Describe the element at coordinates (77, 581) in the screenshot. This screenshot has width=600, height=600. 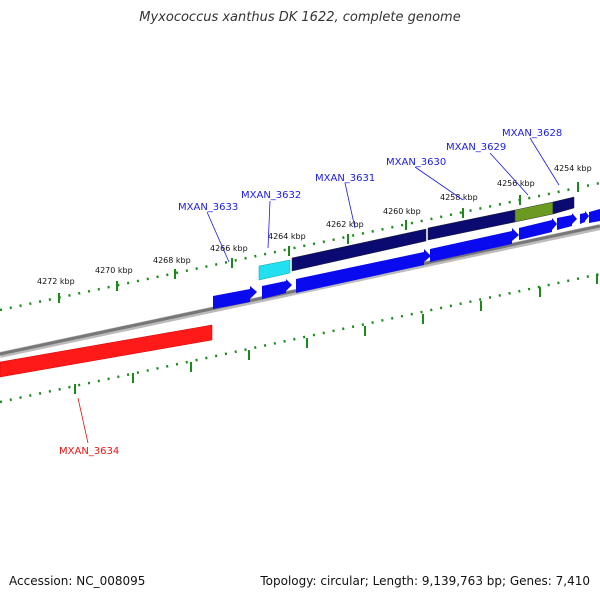
I see `accession-text: Accession: NC_008095` at that location.